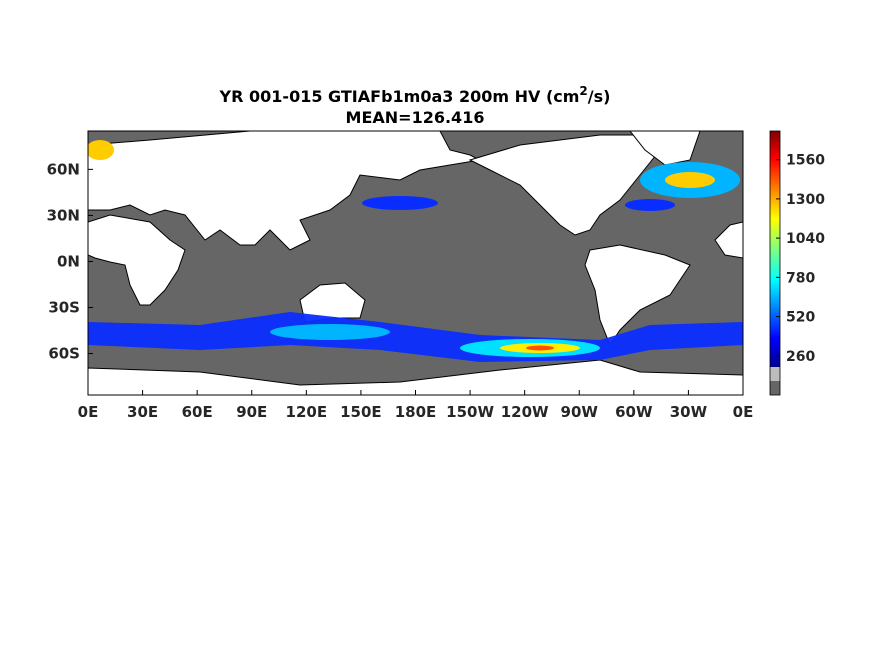 Image resolution: width=875 pixels, height=656 pixels. What do you see at coordinates (361, 412) in the screenshot?
I see `x-tick-label: 150E` at bounding box center [361, 412].